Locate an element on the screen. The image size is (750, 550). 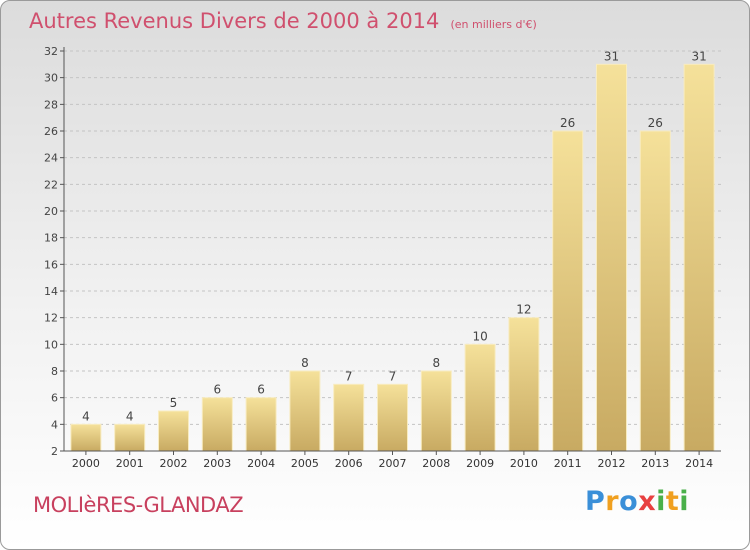
y-tick-label: 10 is located at coordinates (51, 344).